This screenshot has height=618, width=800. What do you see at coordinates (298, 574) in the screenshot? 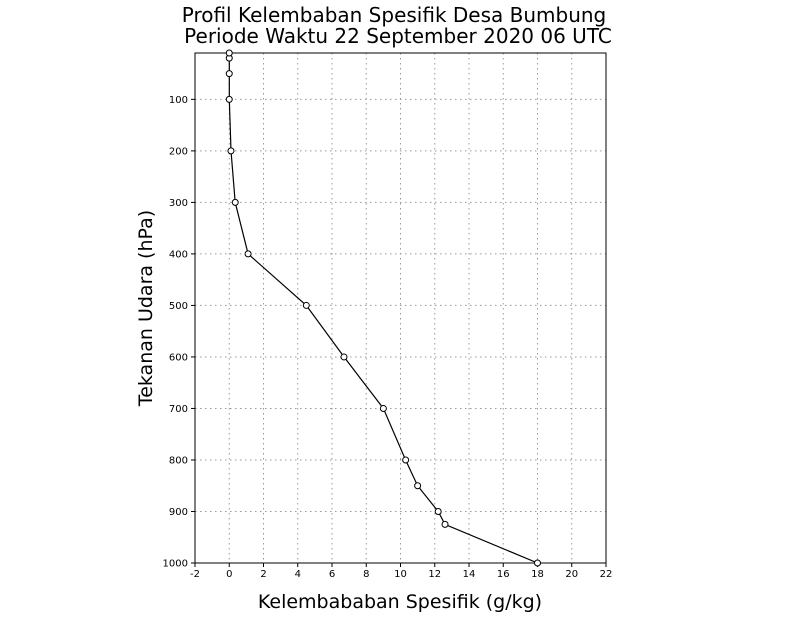
I see `x-tick-label: 4` at bounding box center [298, 574].